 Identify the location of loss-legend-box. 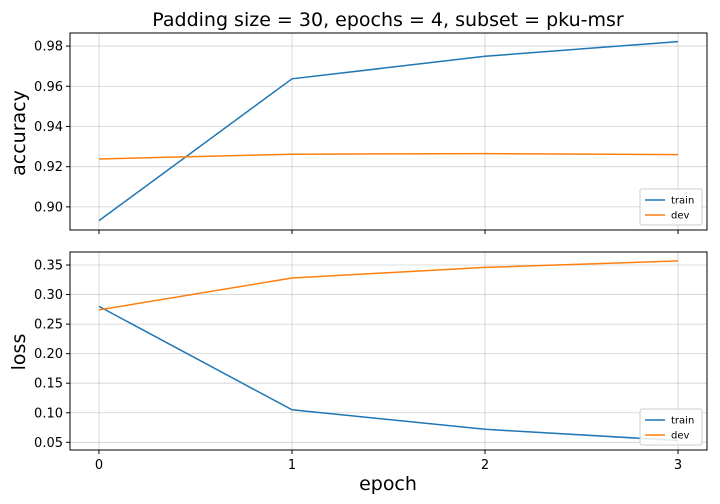
(671, 427).